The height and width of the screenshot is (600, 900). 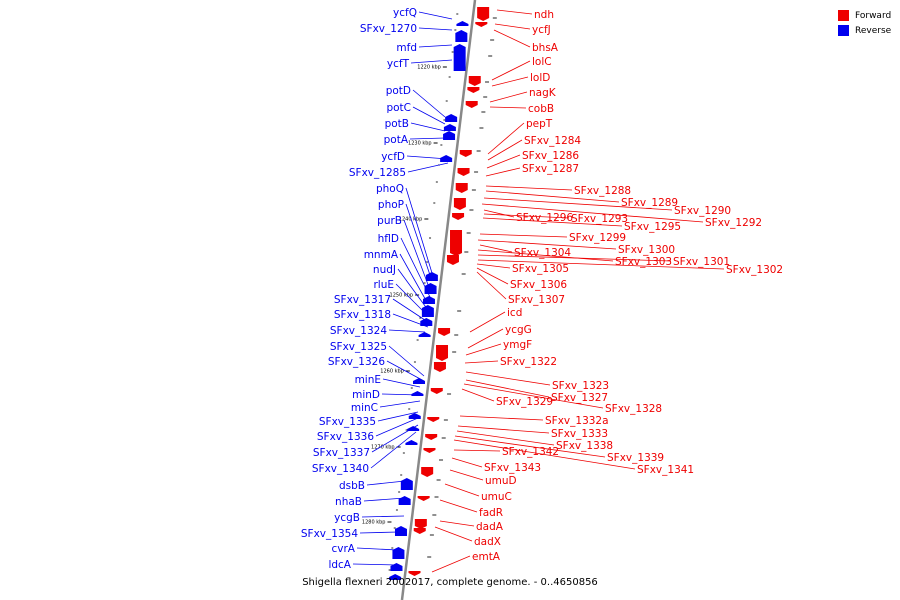 What do you see at coordinates (467, 537) in the screenshot?
I see `forward-gene-dadx: dadX` at bounding box center [467, 537].